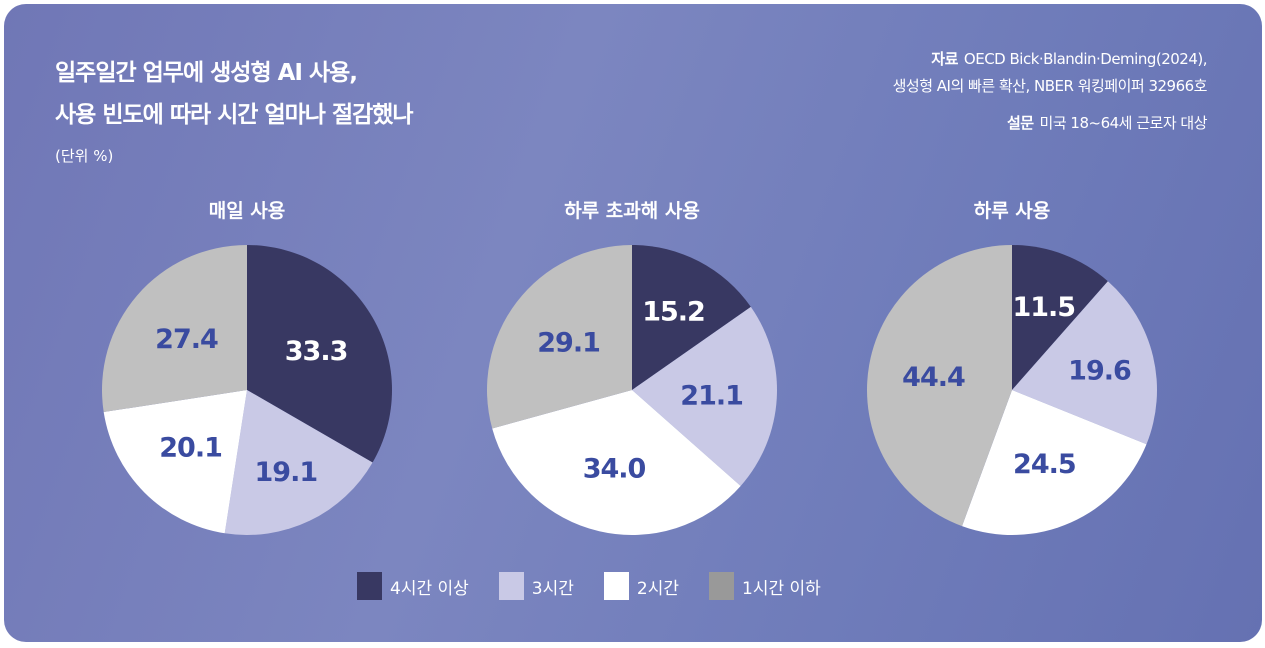 Image resolution: width=1265 pixels, height=648 pixels. Describe the element at coordinates (552, 588) in the screenshot. I see `legend-label: 3시간` at that location.